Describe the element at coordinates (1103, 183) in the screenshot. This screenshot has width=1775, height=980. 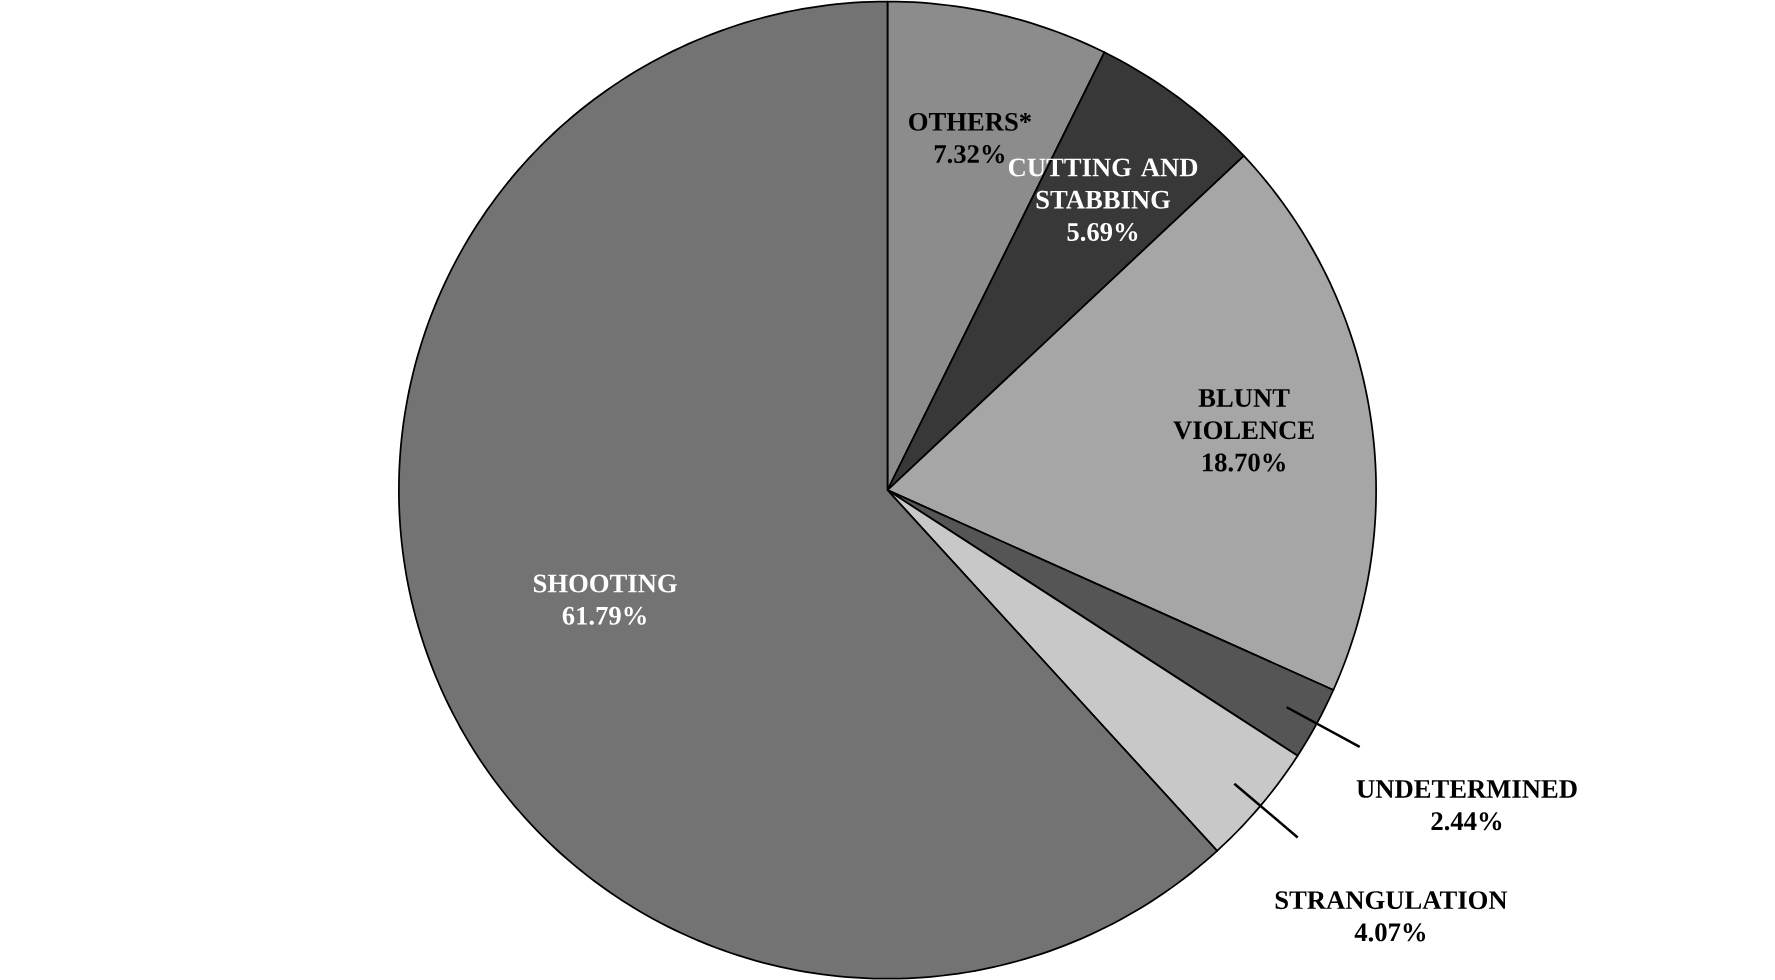
I see `slice-label: CUTTING AND STABBING` at that location.